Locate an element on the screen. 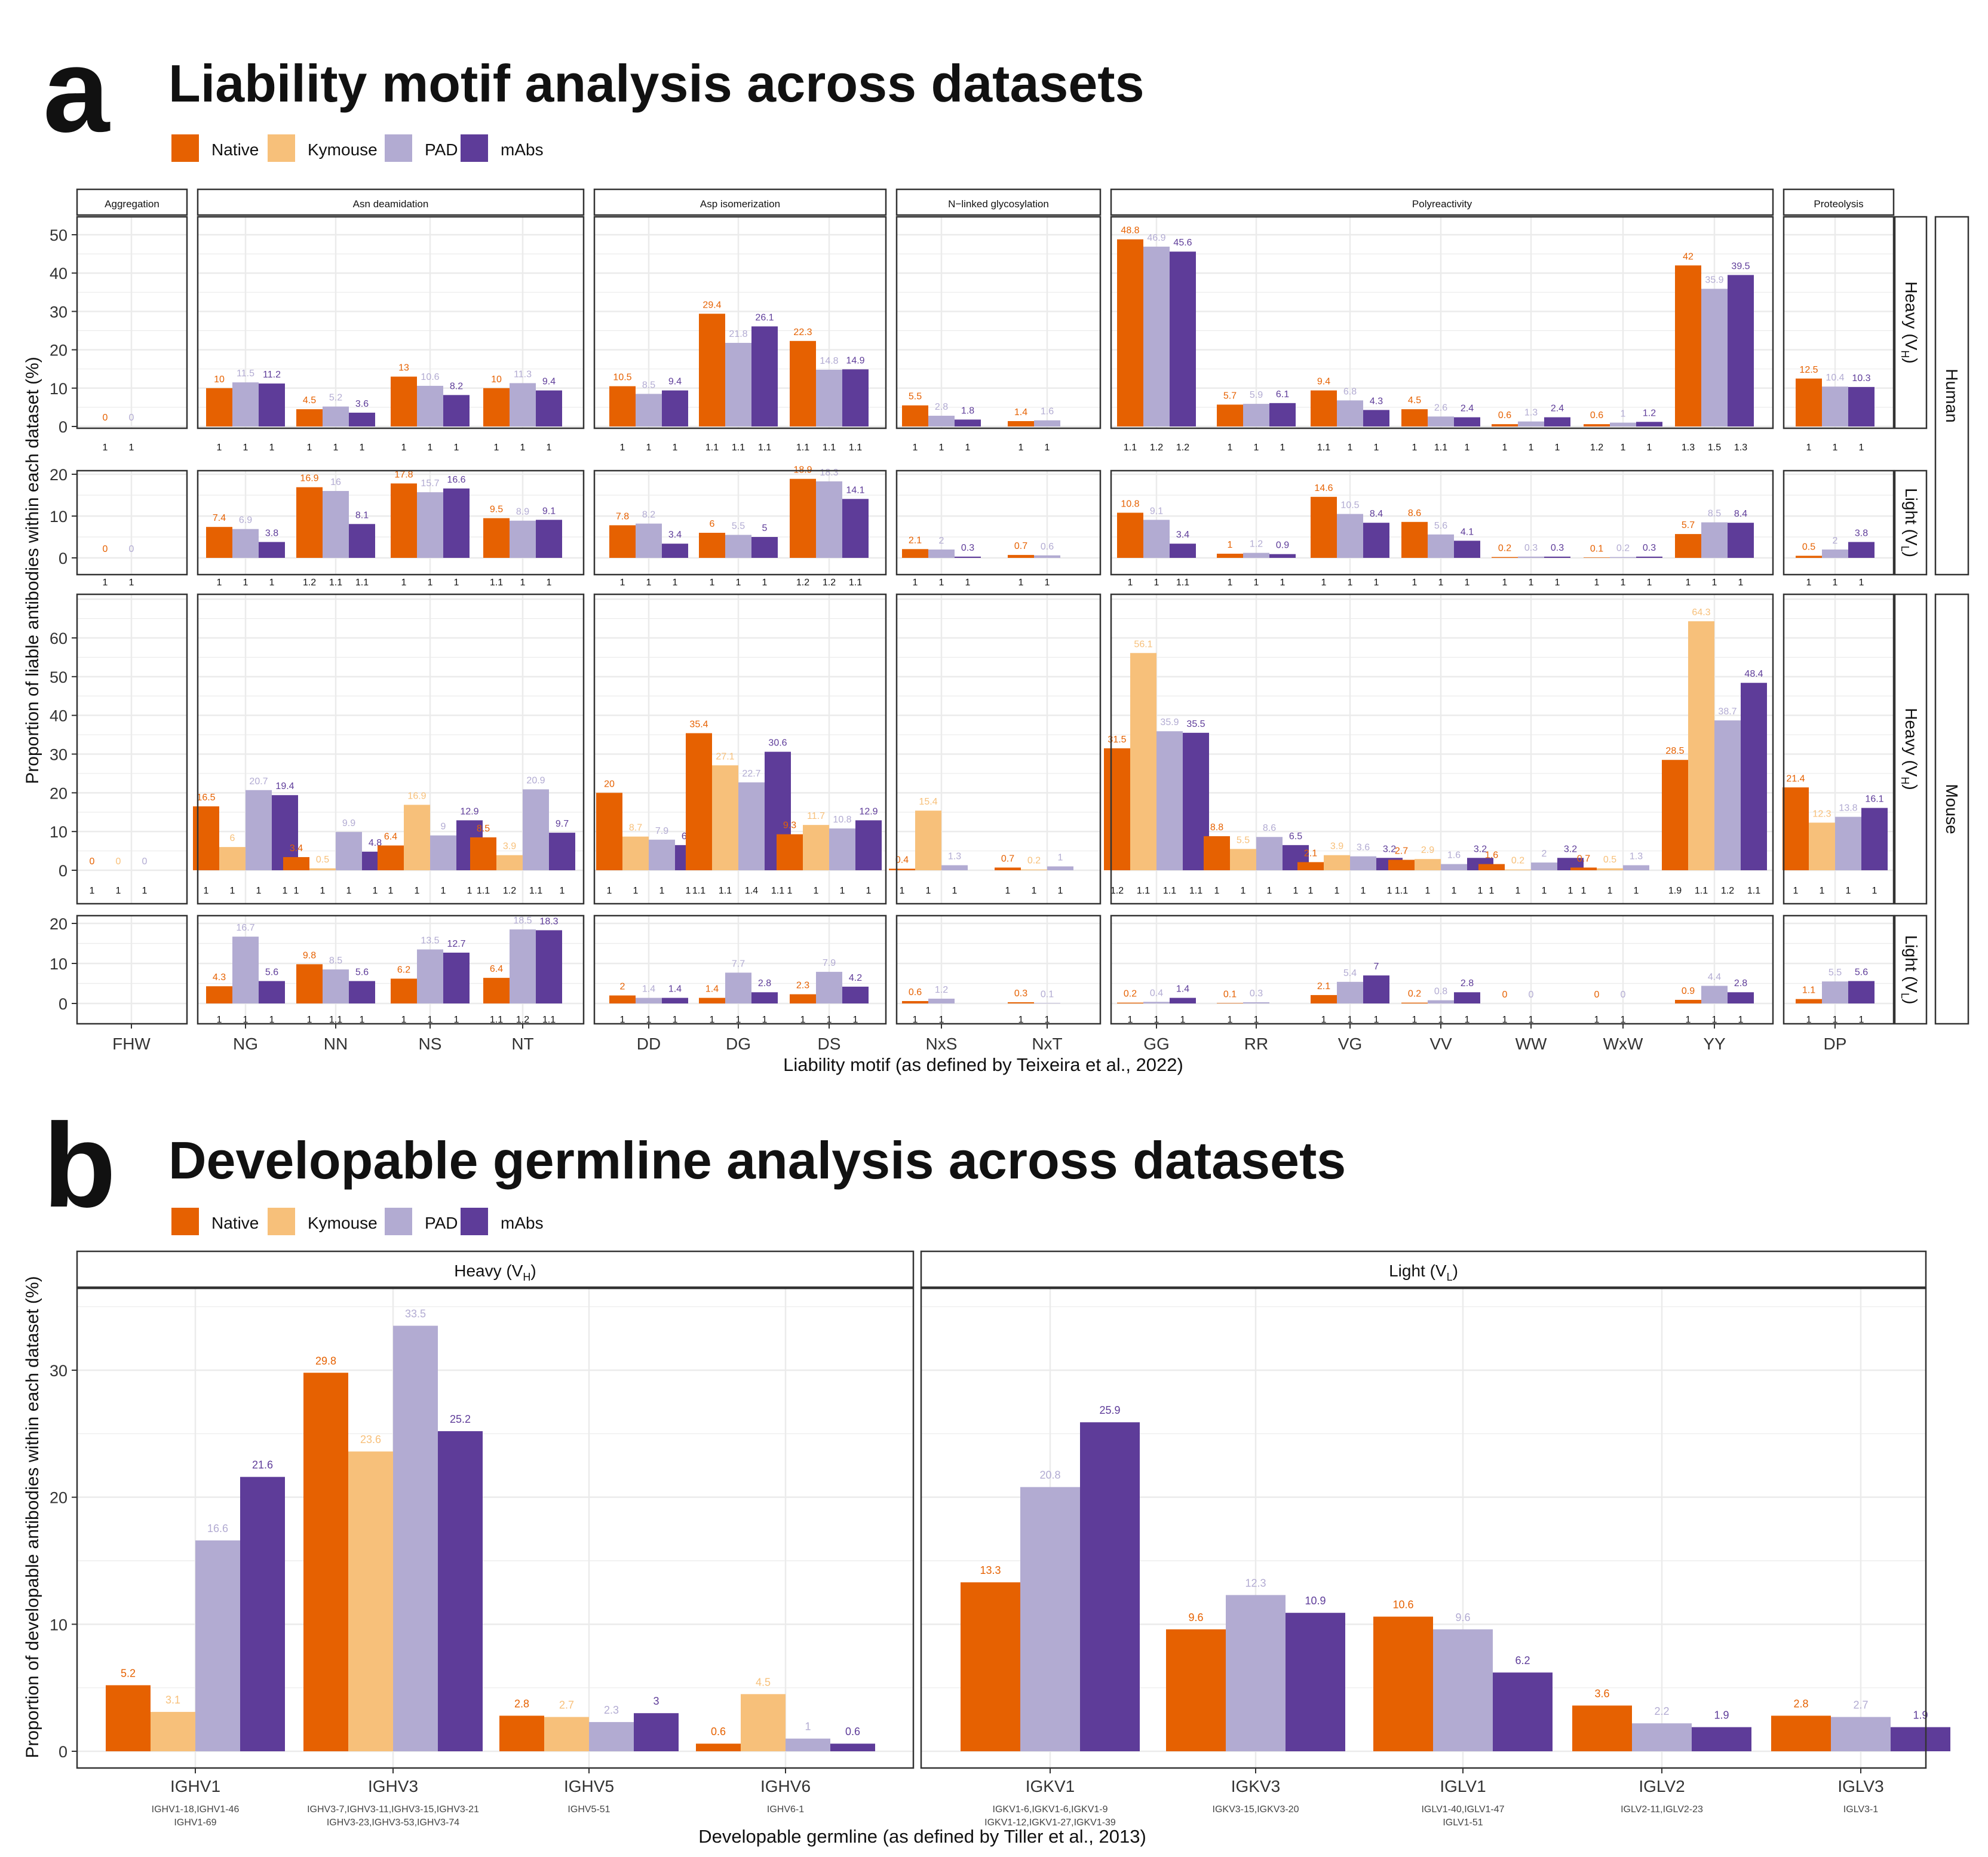 The width and height of the screenshot is (1988, 1857). data-label: 1.2 is located at coordinates (942, 990).